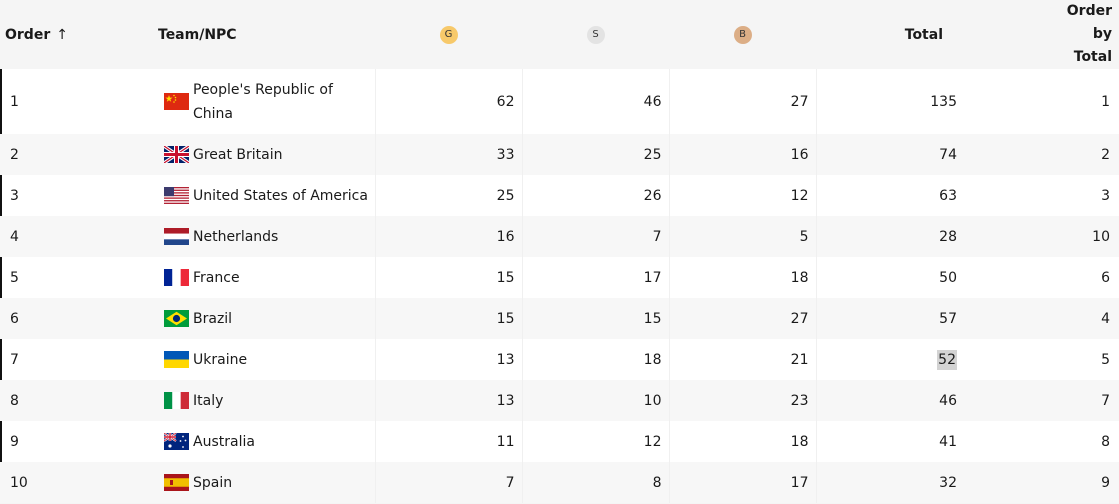 The height and width of the screenshot is (504, 1119). I want to click on table-row: 5 France 15 17 18 50 6, so click(559, 277).